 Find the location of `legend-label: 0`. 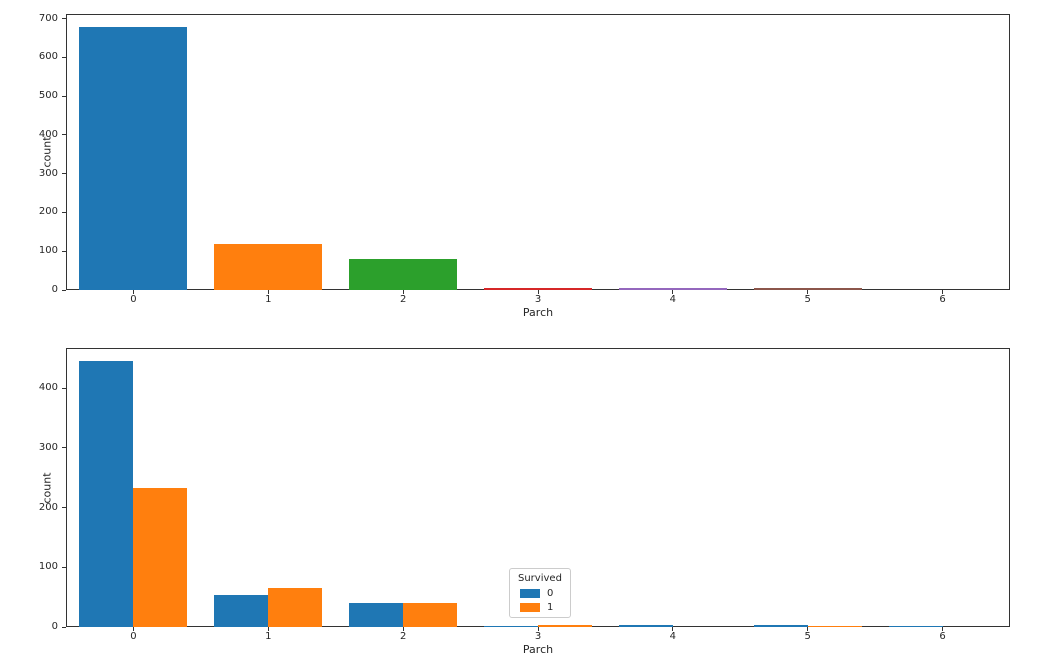

legend-label: 0 is located at coordinates (550, 593).